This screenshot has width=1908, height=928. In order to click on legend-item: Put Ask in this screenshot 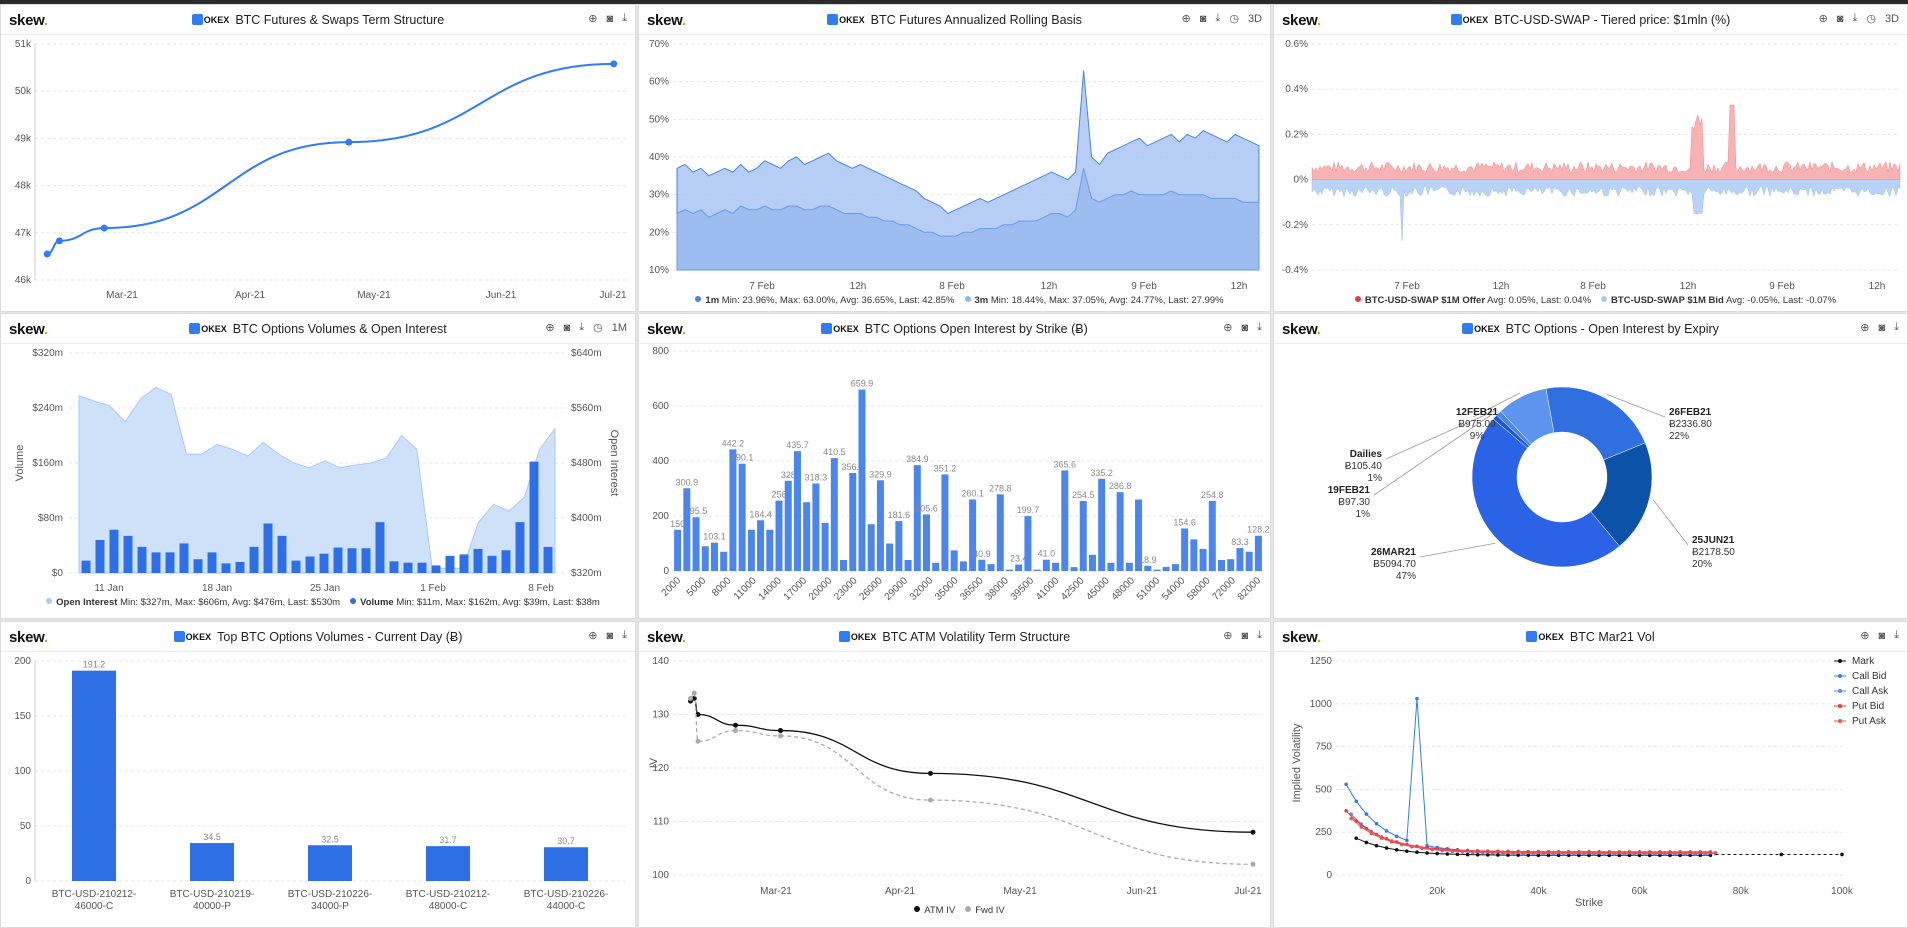, I will do `click(1869, 721)`.